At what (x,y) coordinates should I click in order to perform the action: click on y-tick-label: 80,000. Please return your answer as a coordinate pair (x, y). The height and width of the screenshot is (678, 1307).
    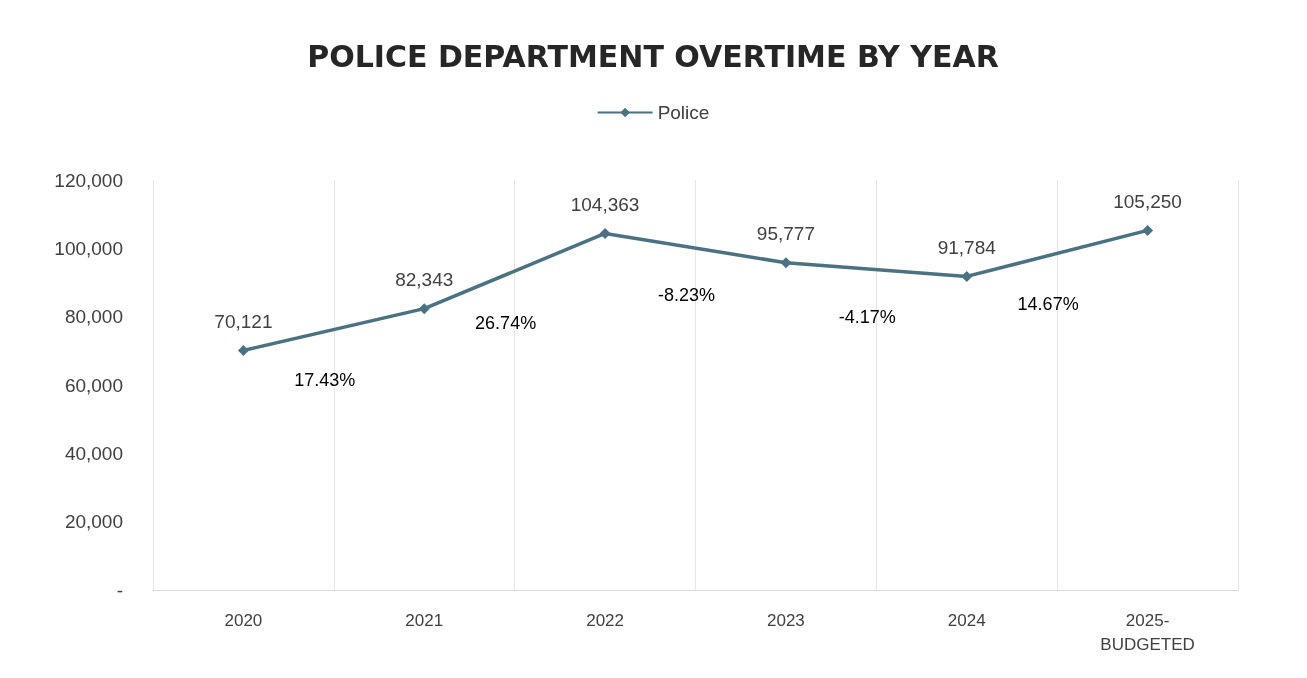
    Looking at the image, I should click on (93, 317).